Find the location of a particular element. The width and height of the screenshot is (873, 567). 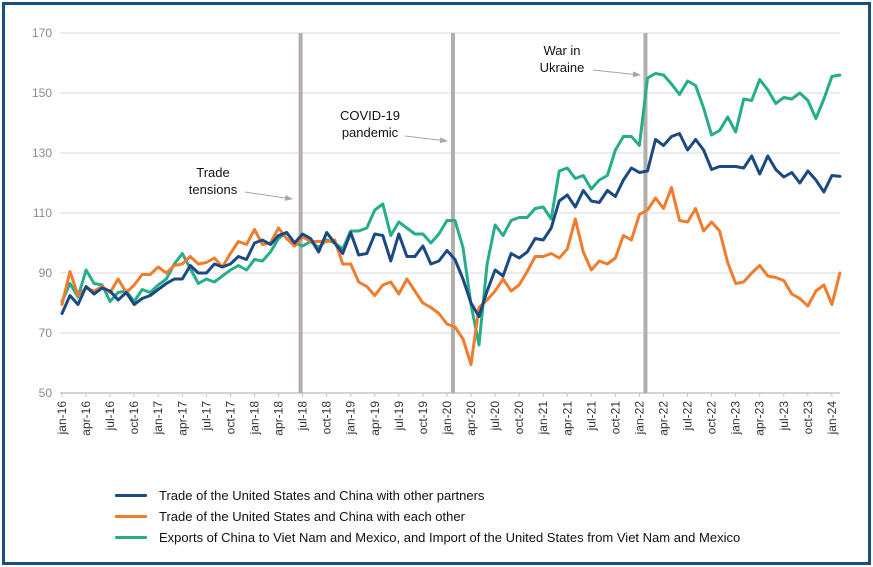

x-tick-label: jul-23 is located at coordinates (784, 416).